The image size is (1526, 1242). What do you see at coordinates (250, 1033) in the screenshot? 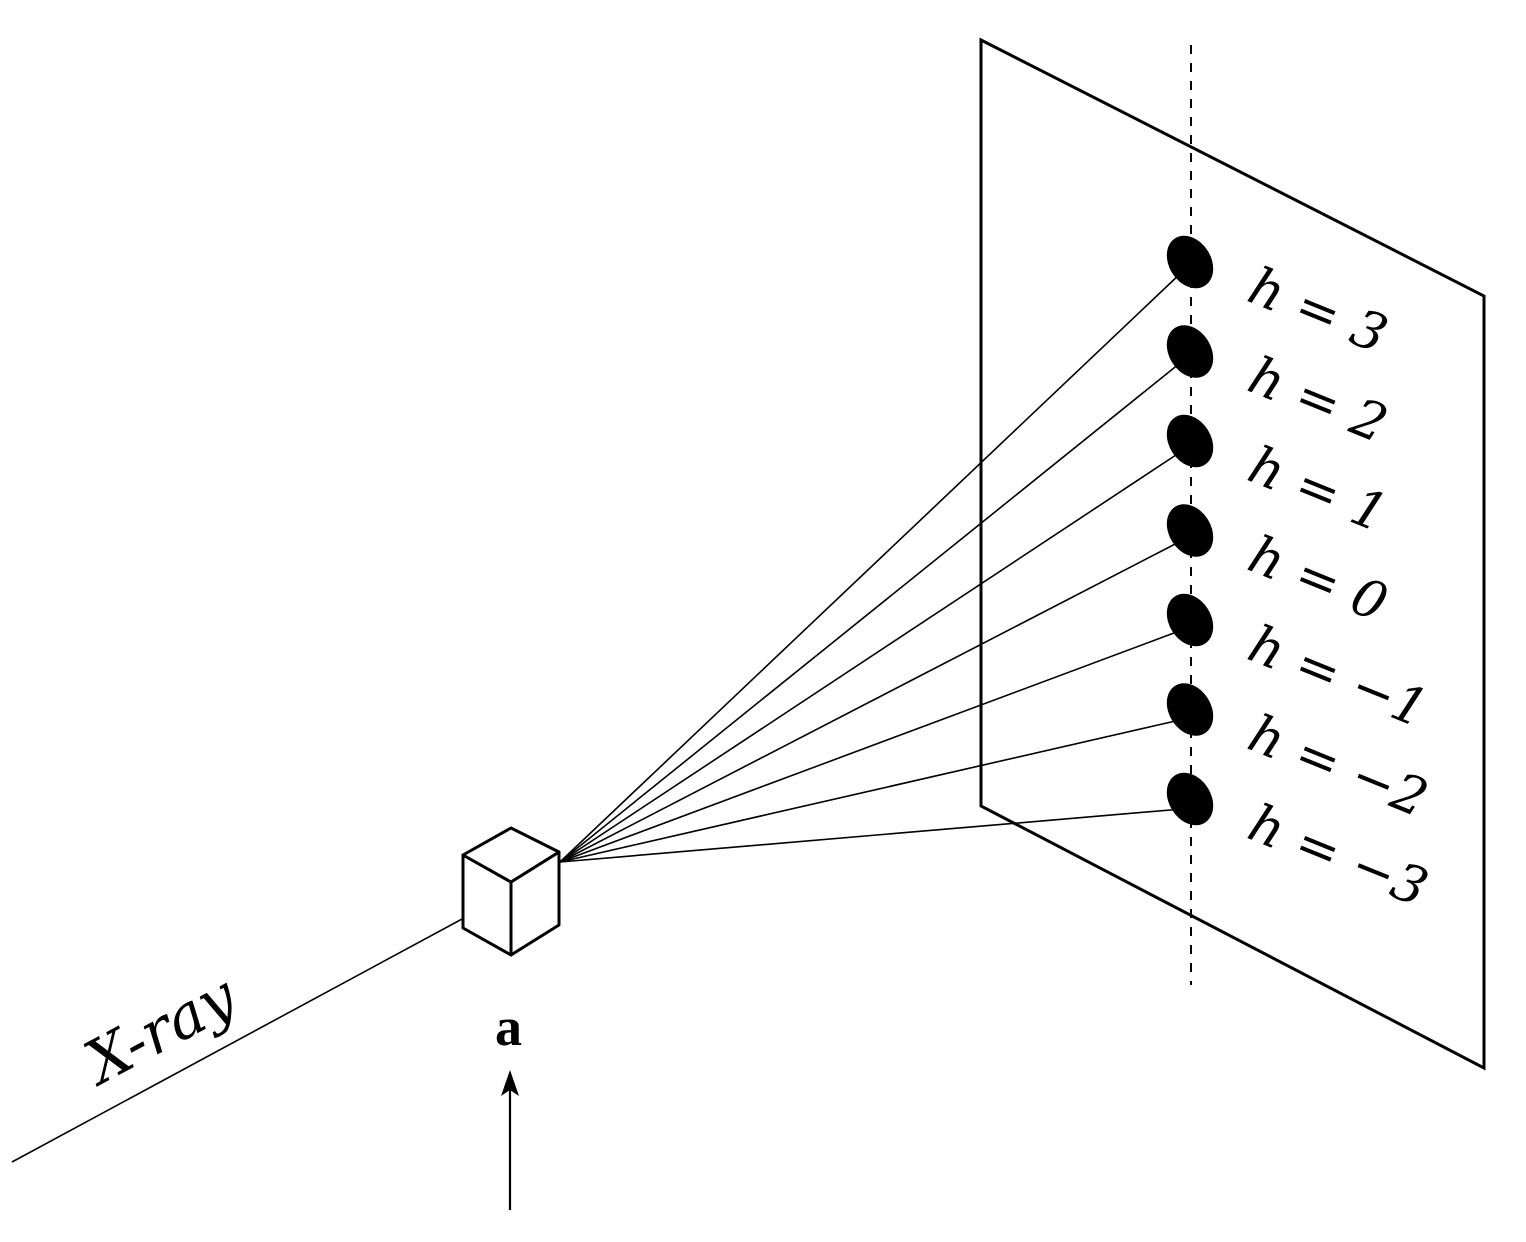
I see `xray-beam-line` at bounding box center [250, 1033].